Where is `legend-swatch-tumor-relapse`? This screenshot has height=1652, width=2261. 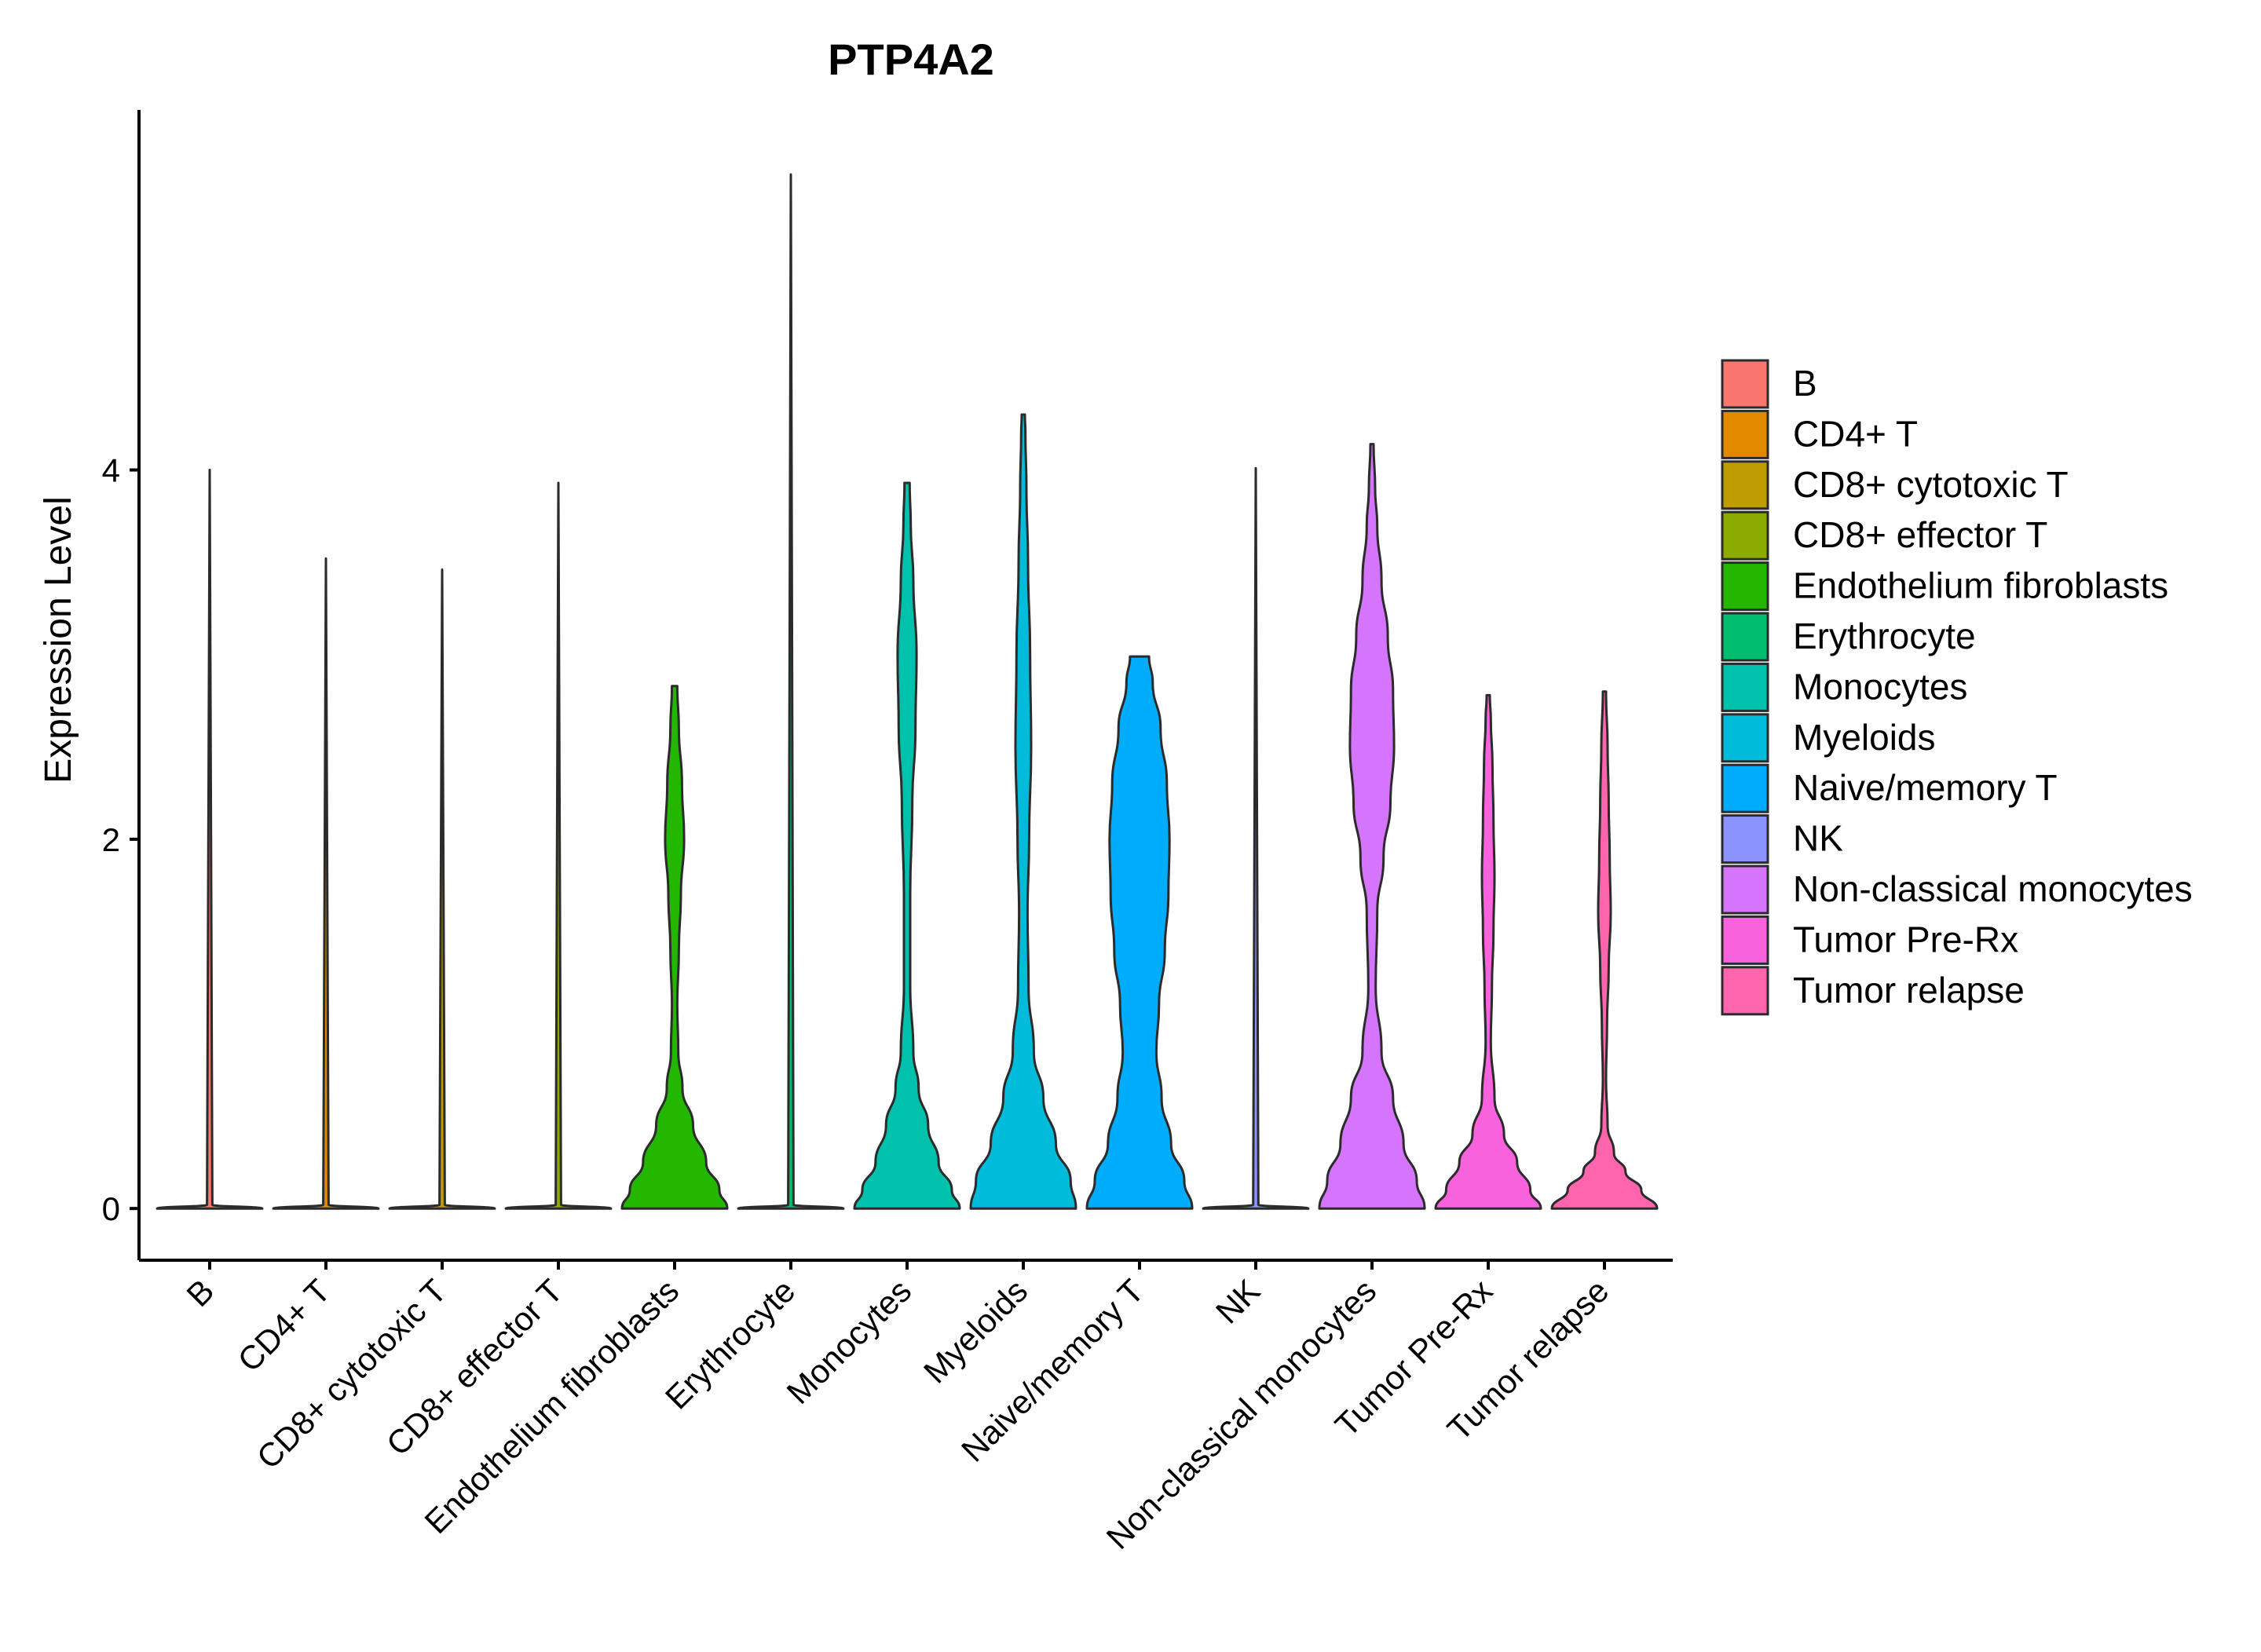
legend-swatch-tumor-relapse is located at coordinates (1745, 991).